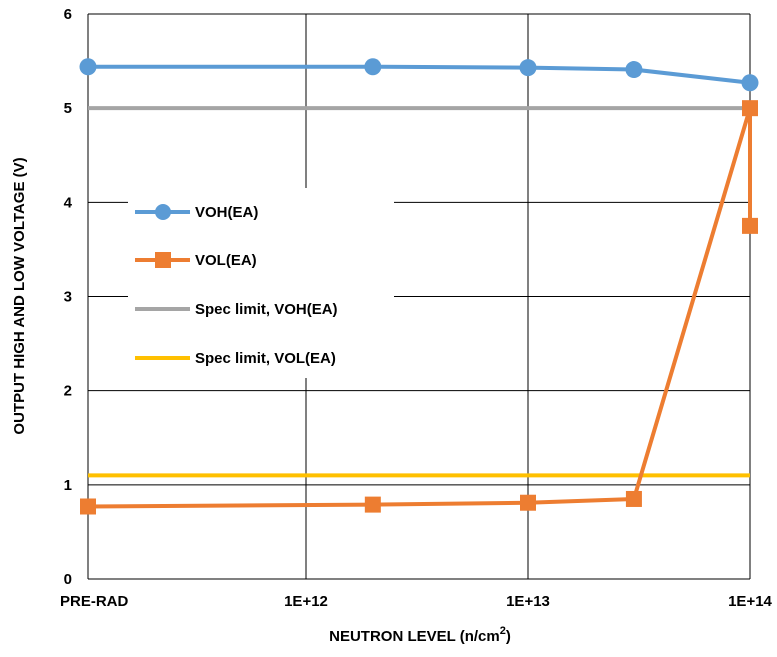  I want to click on y-tick-label: 3, so click(68, 297).